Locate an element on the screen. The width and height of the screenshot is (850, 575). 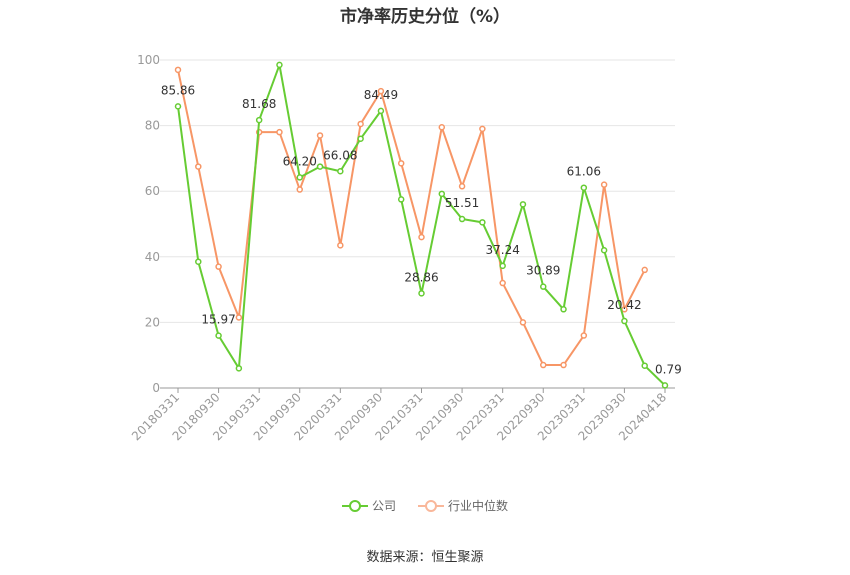
y-tick-label: 100 is located at coordinates (148, 60).